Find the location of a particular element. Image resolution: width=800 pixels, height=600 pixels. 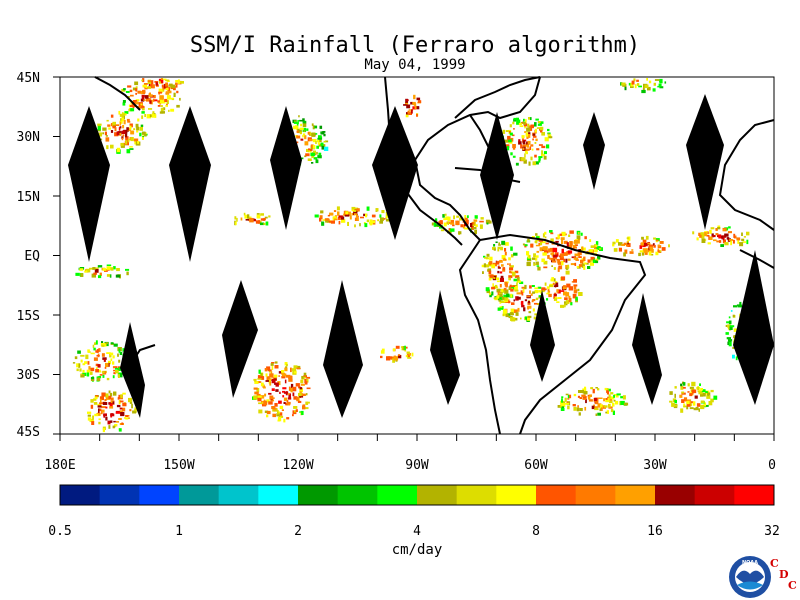

colorbar-tick-1: 1 is located at coordinates (179, 531).